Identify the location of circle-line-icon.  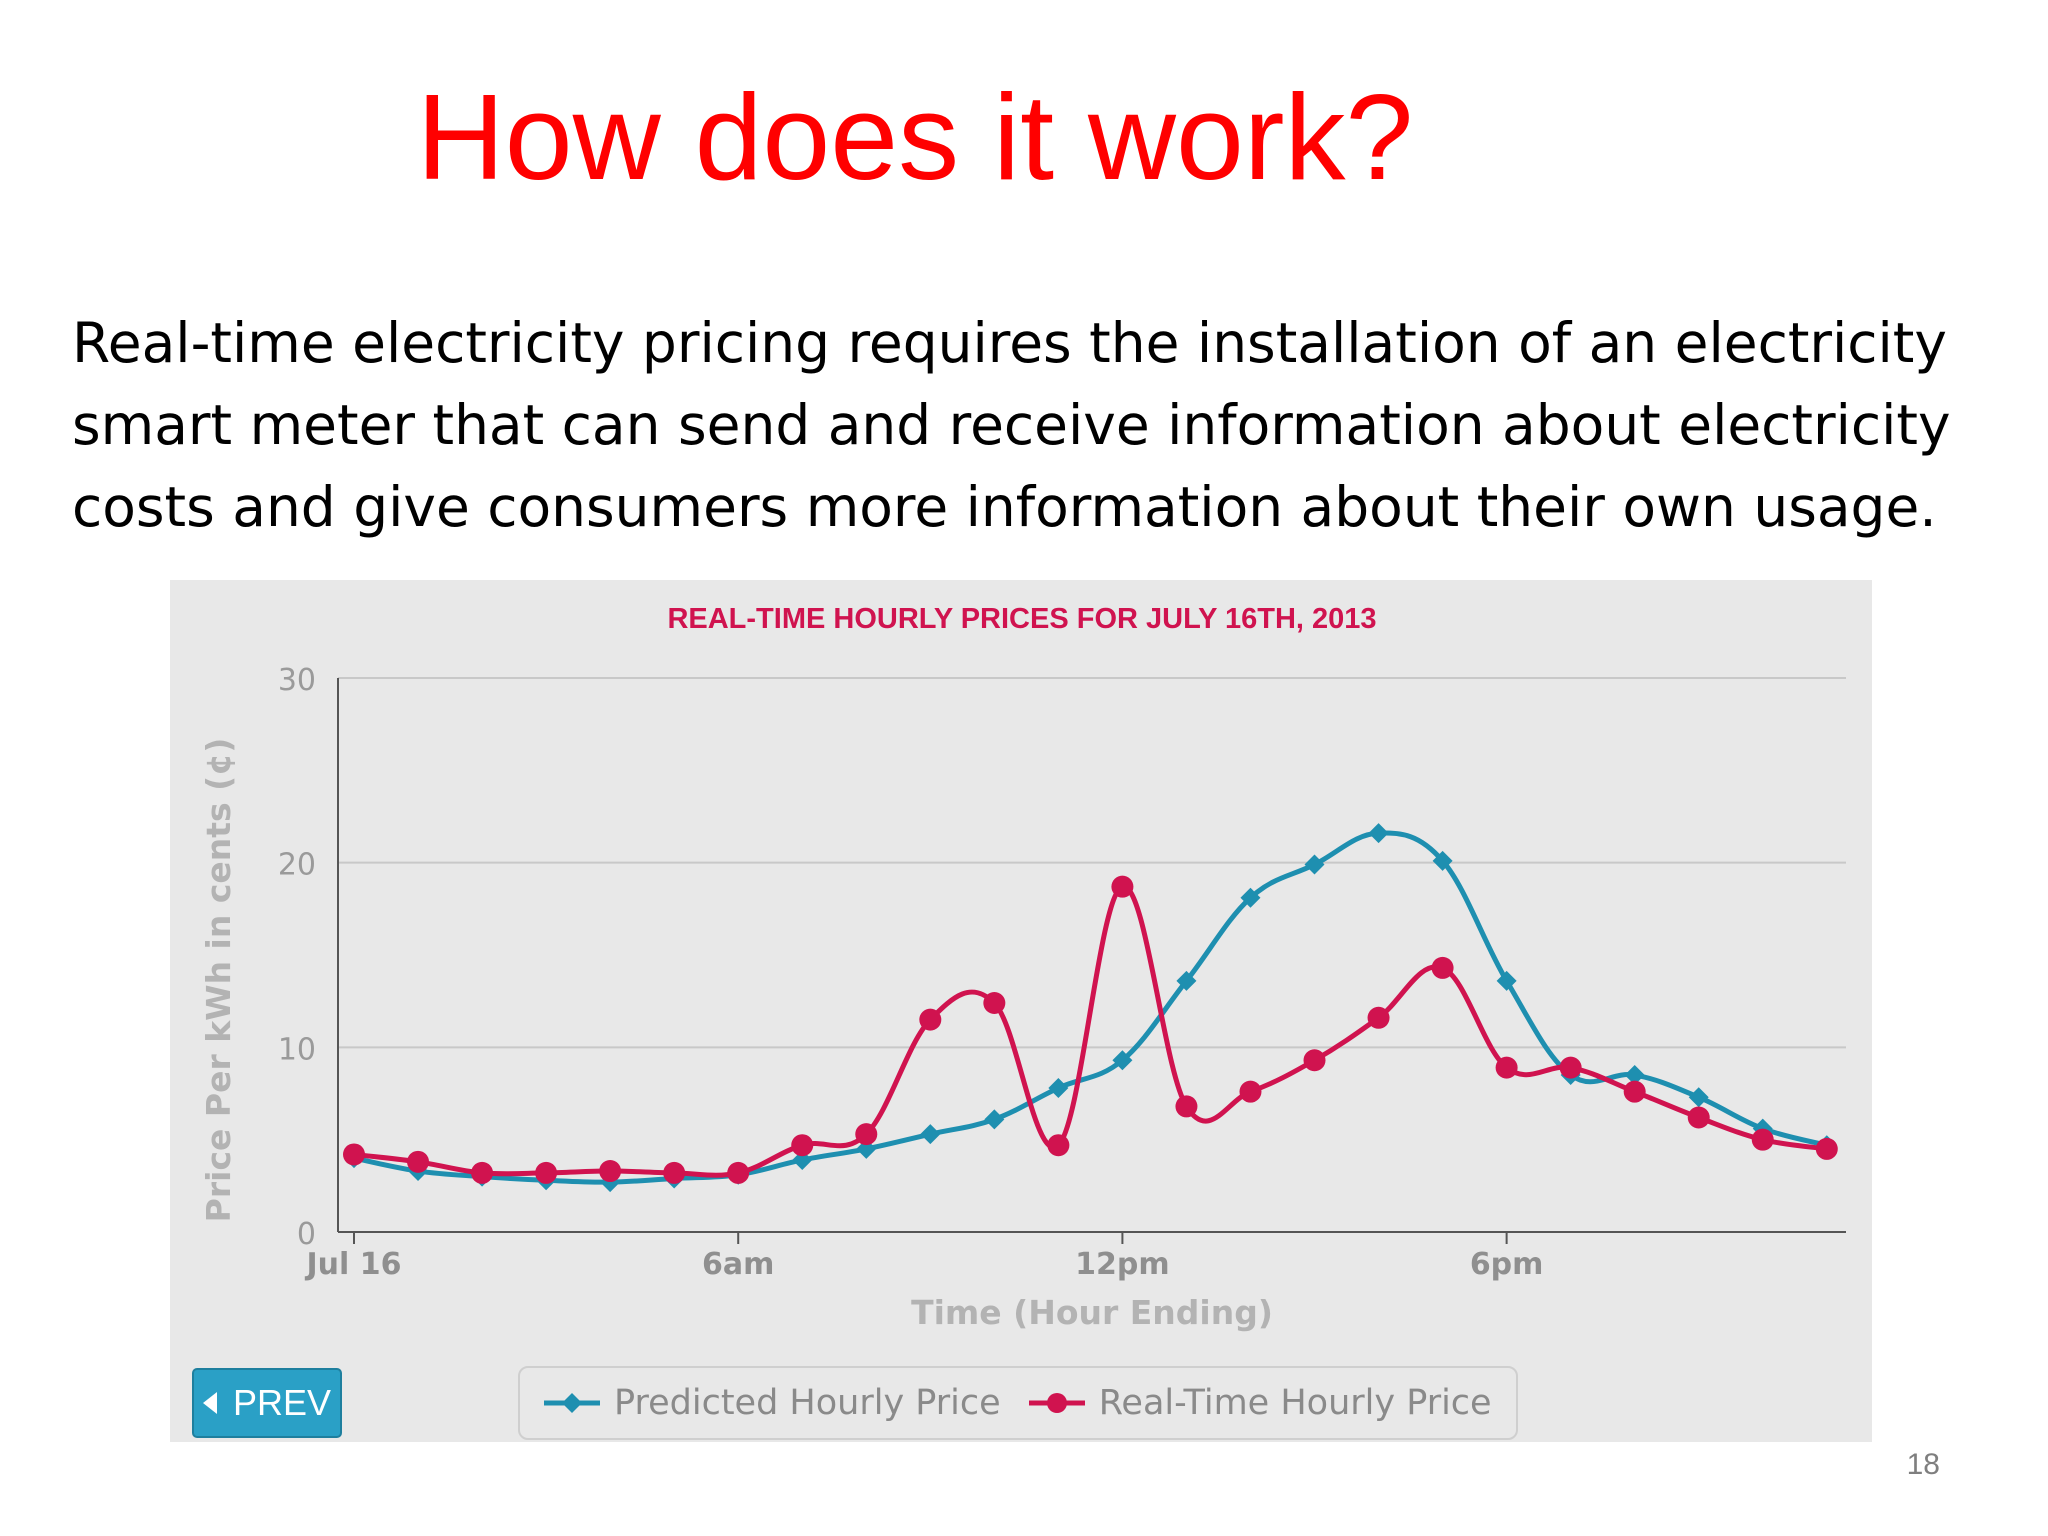
(1056, 1403).